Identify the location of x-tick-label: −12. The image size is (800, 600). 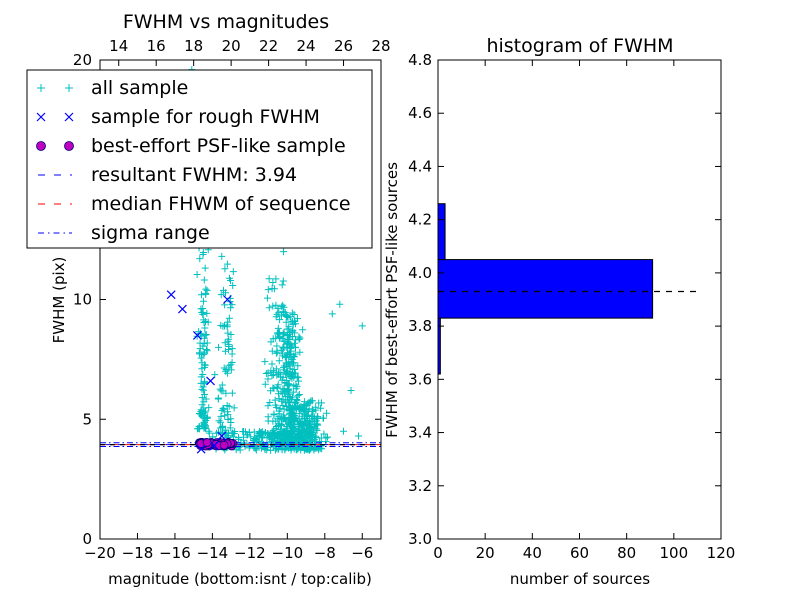
(250, 553).